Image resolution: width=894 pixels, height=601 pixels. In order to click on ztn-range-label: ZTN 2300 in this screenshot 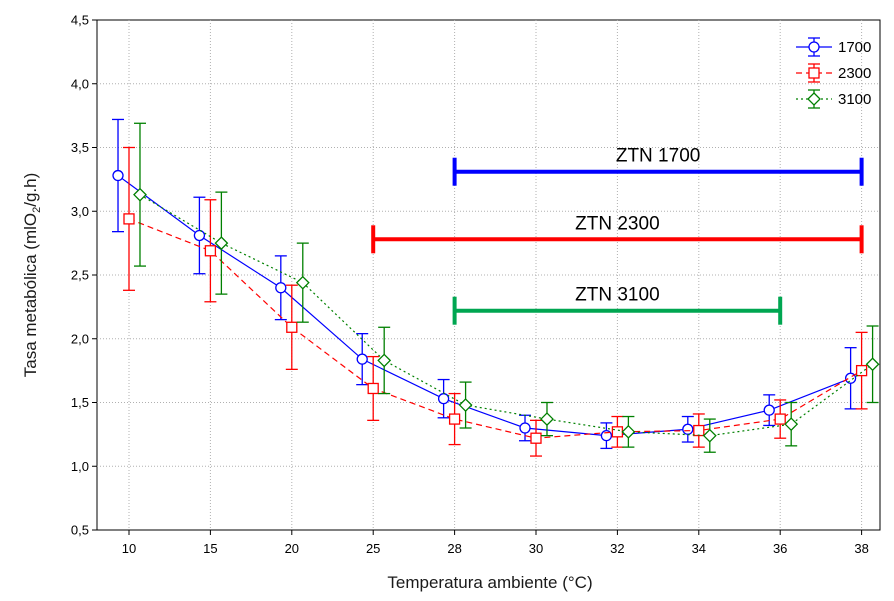, I will do `click(617, 223)`.